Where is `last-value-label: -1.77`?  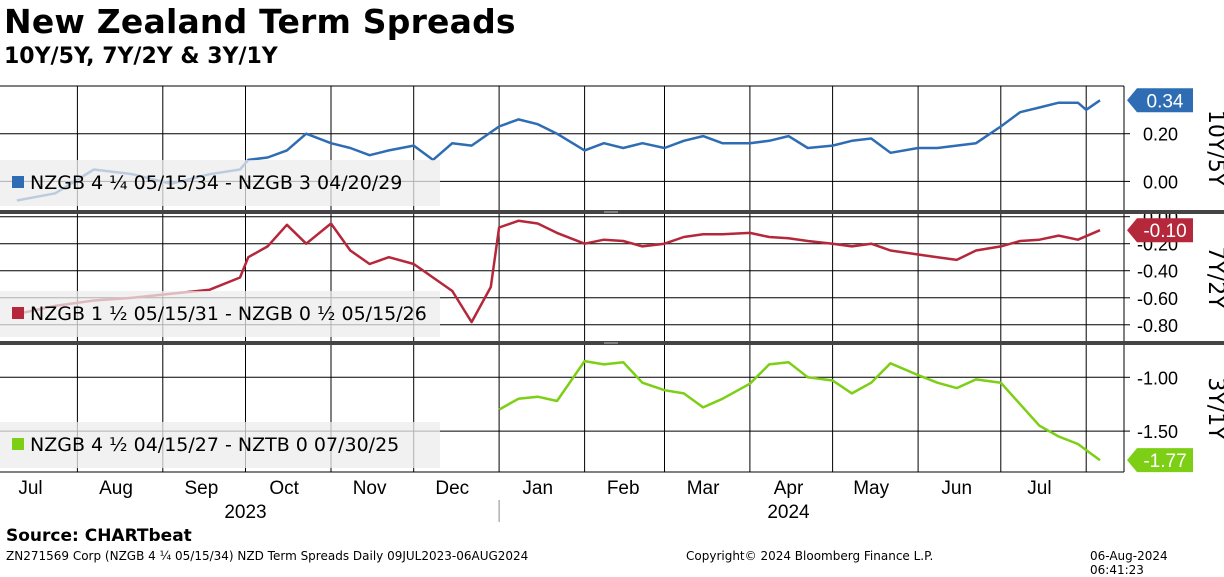 last-value-label: -1.77 is located at coordinates (1164, 461).